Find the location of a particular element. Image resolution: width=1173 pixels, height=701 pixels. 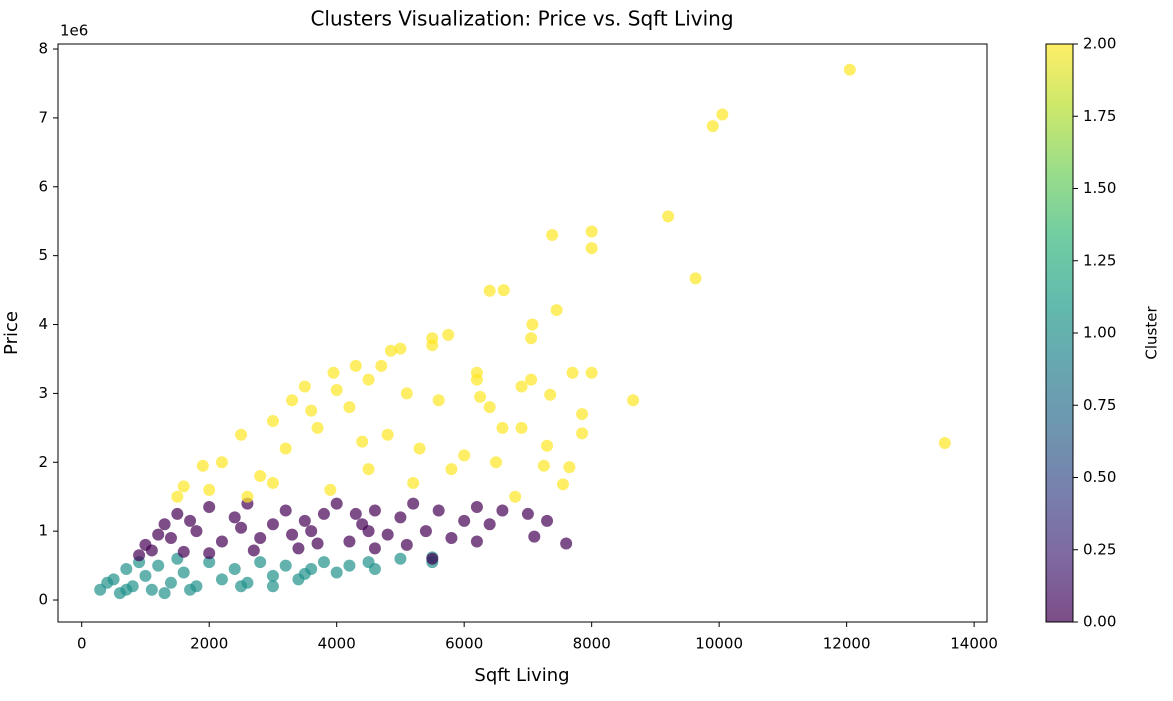

x-axis-label: Sqft Living is located at coordinates (521, 675).